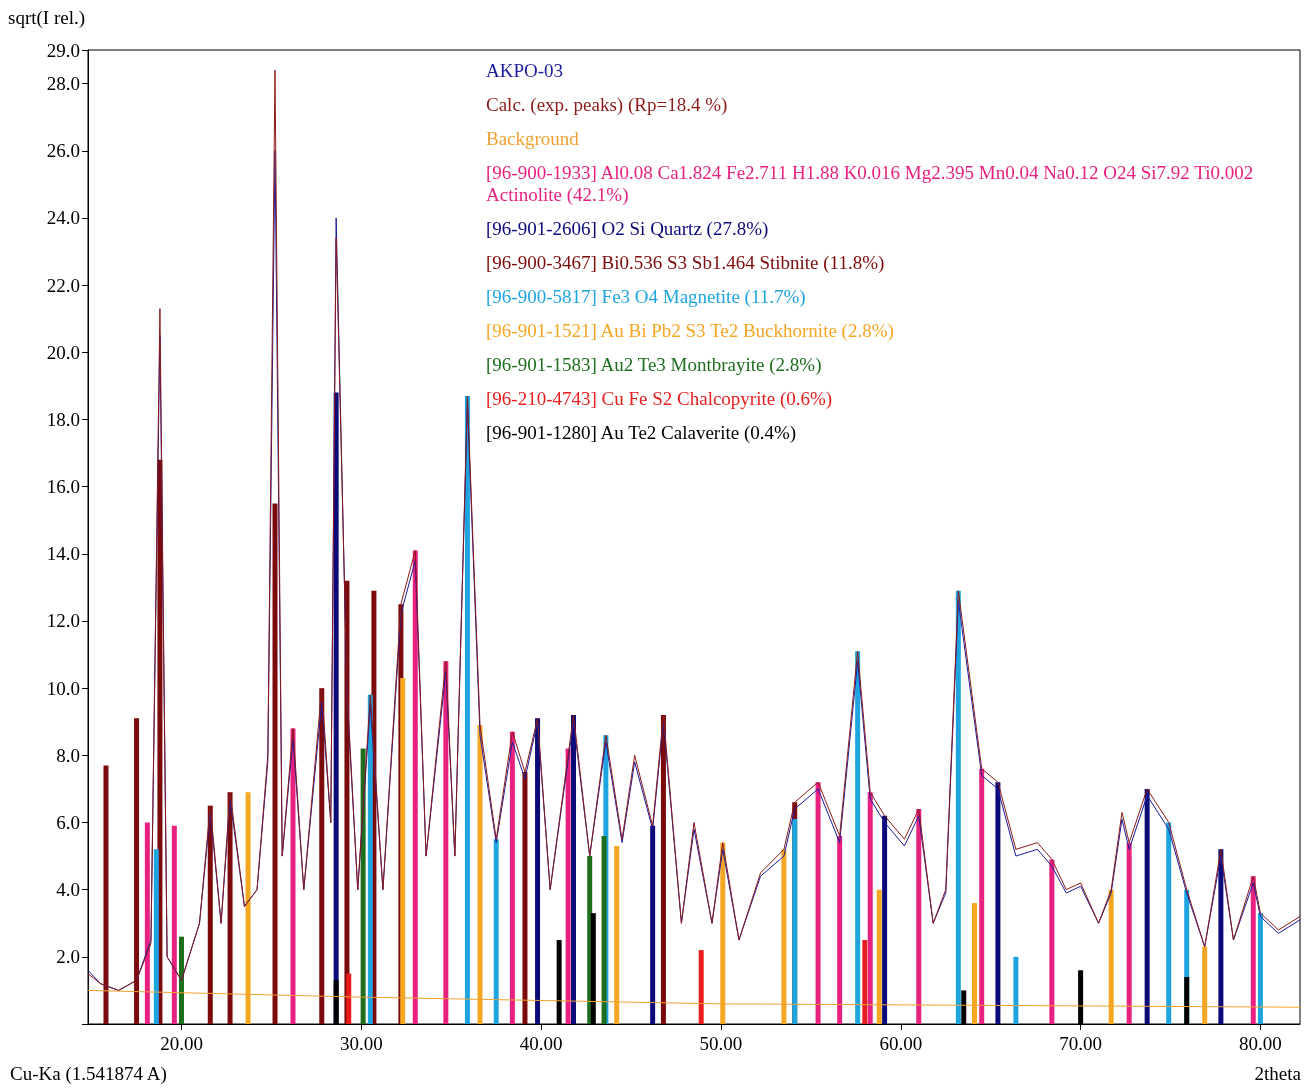 The height and width of the screenshot is (1090, 1305). Describe the element at coordinates (901, 1043) in the screenshot. I see `x-tick-label: 60.00` at that location.